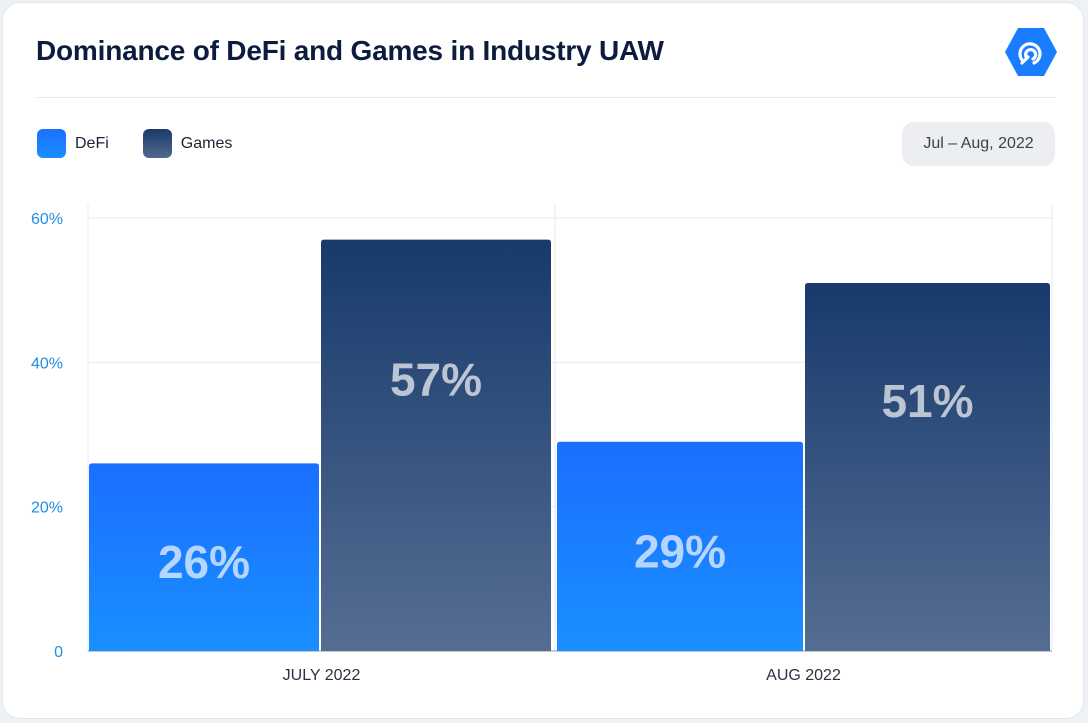  Describe the element at coordinates (206, 143) in the screenshot. I see `legend-label-games: Games` at that location.